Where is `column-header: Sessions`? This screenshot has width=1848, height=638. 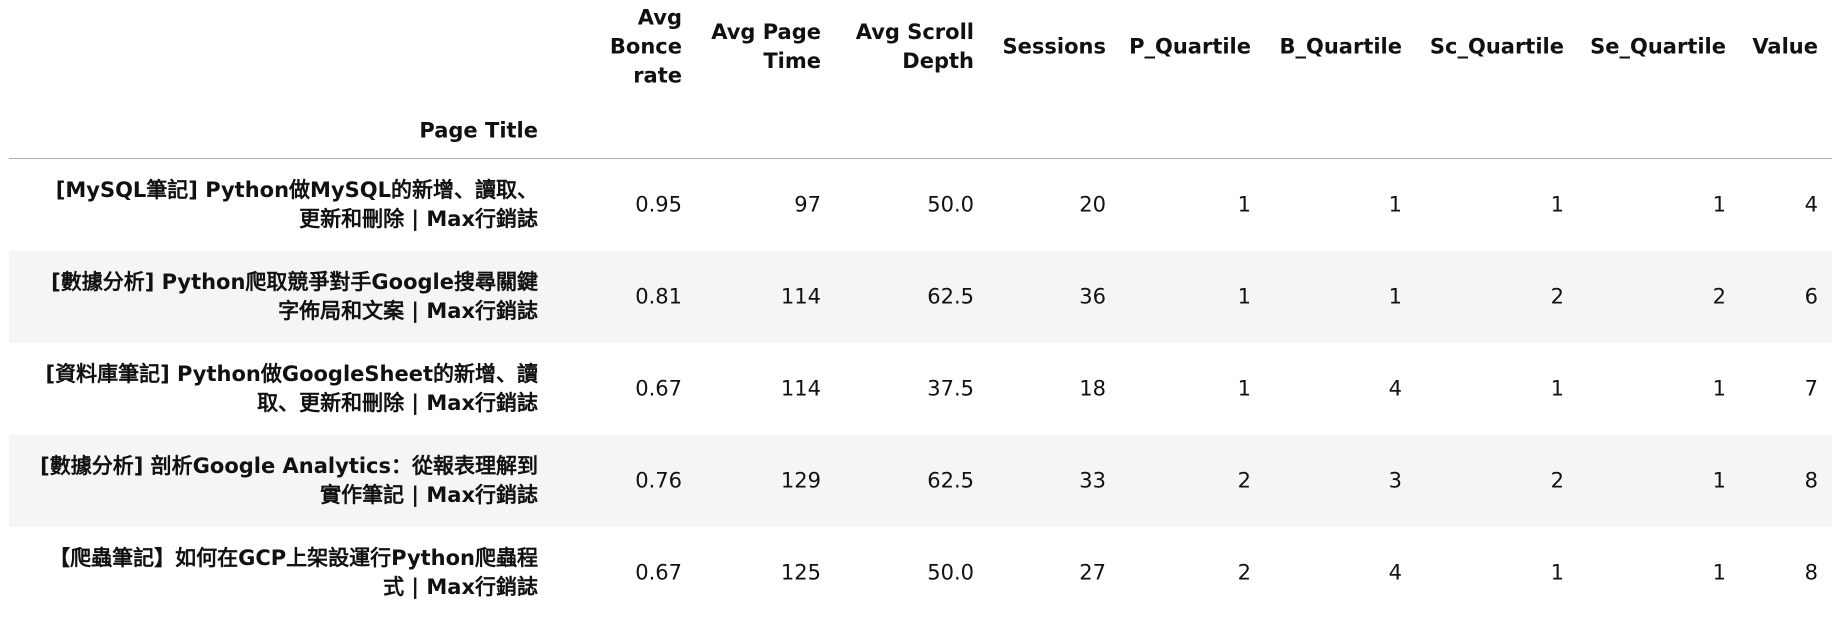
column-header: Sessions is located at coordinates (1054, 46).